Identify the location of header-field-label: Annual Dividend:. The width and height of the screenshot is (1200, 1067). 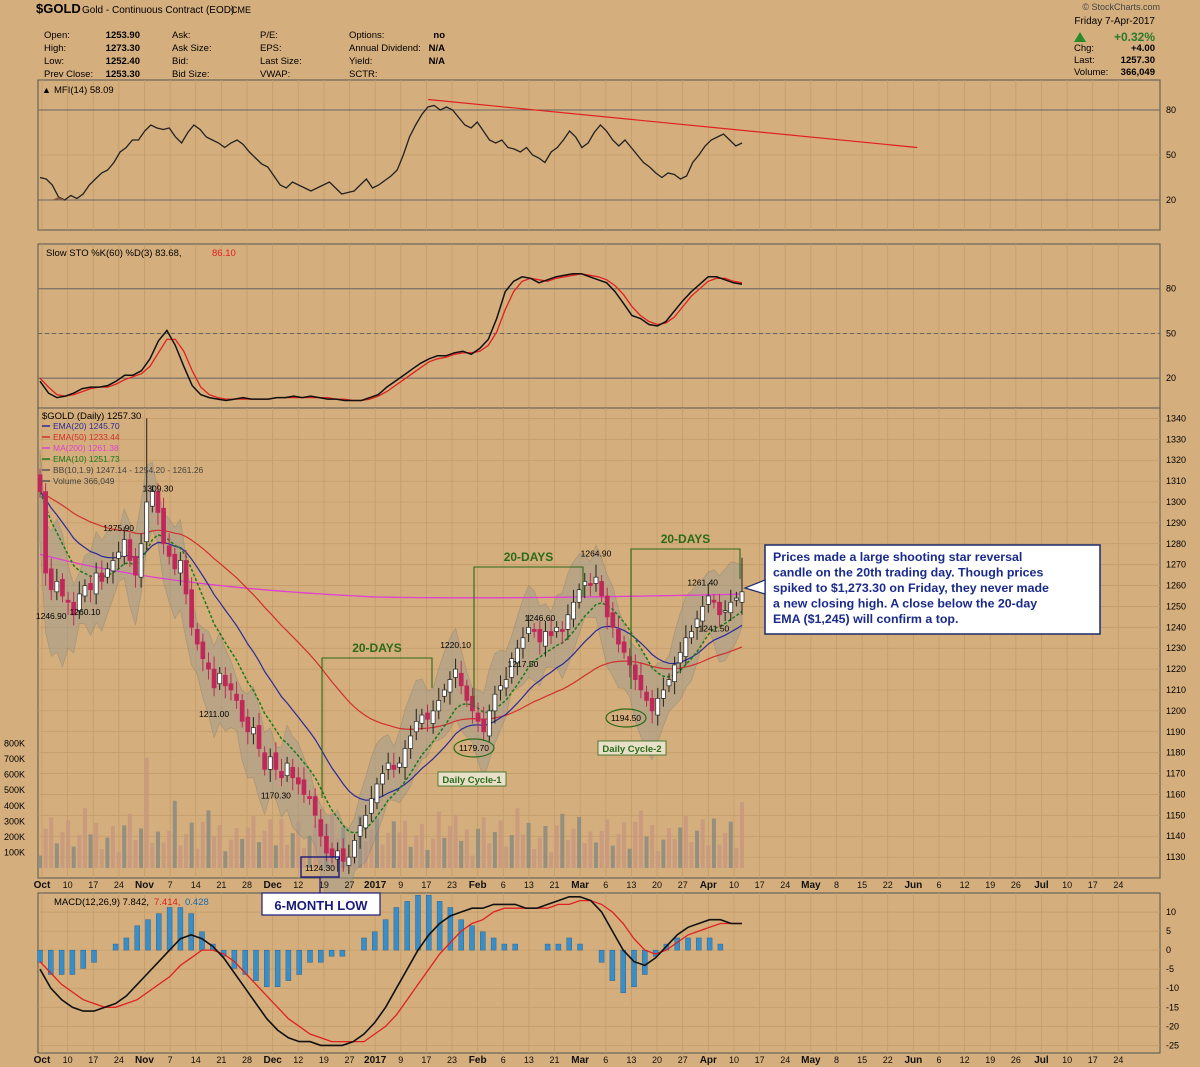
(385, 48).